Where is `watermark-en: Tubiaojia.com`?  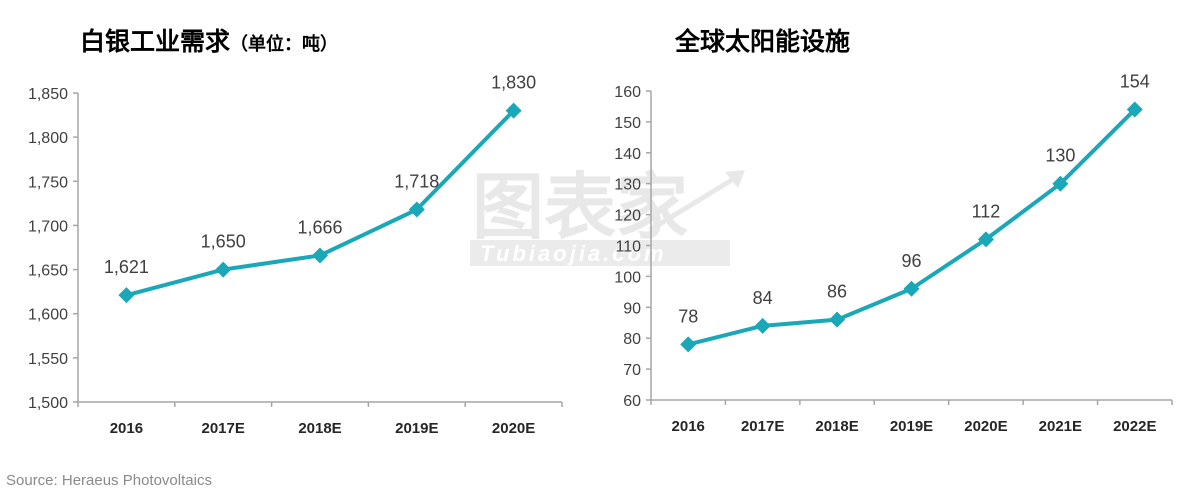
watermark-en: Tubiaojia.com is located at coordinates (573, 253).